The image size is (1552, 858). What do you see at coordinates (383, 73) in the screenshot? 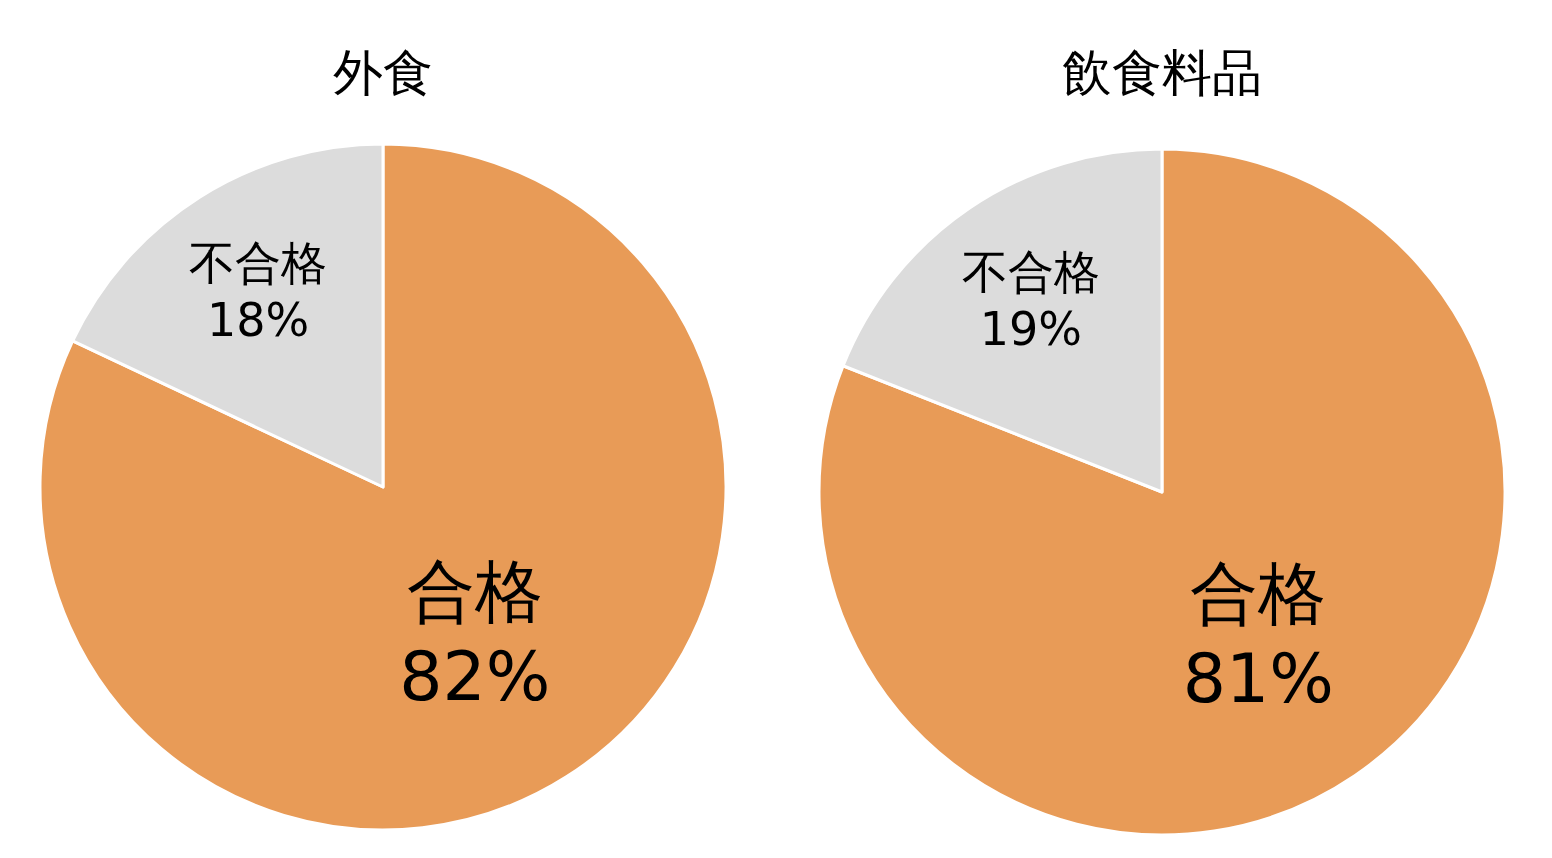
I see `chart-title: 外食` at bounding box center [383, 73].